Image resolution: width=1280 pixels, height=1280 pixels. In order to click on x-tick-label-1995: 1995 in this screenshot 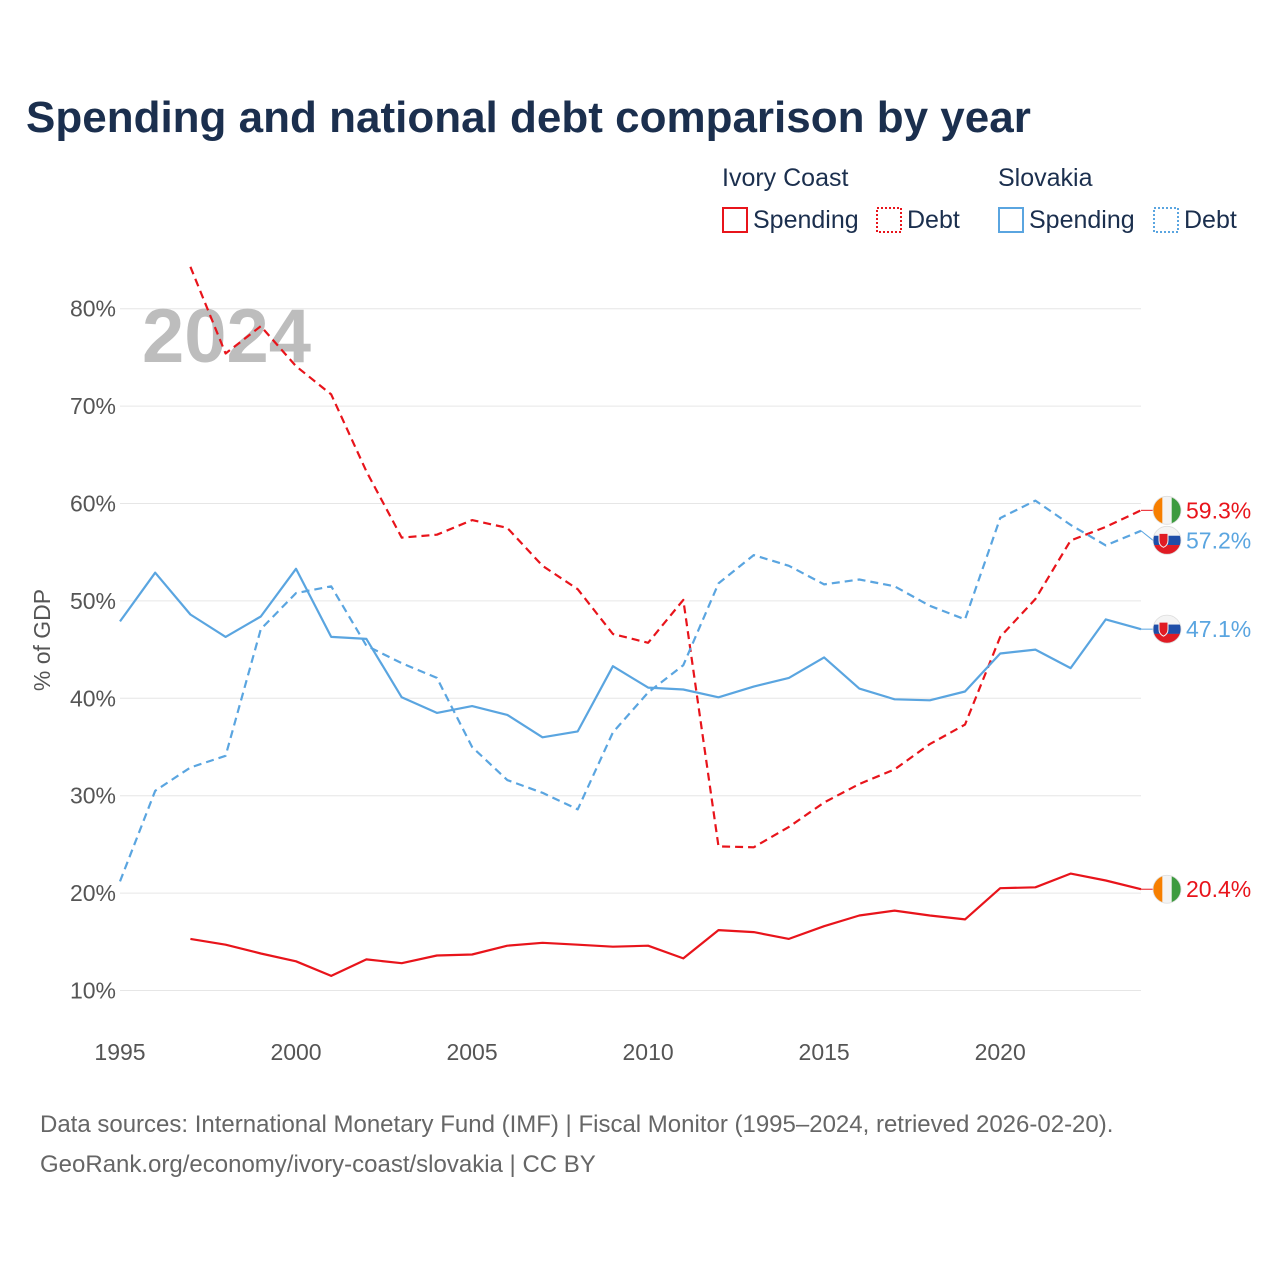, I will do `click(119, 1052)`.